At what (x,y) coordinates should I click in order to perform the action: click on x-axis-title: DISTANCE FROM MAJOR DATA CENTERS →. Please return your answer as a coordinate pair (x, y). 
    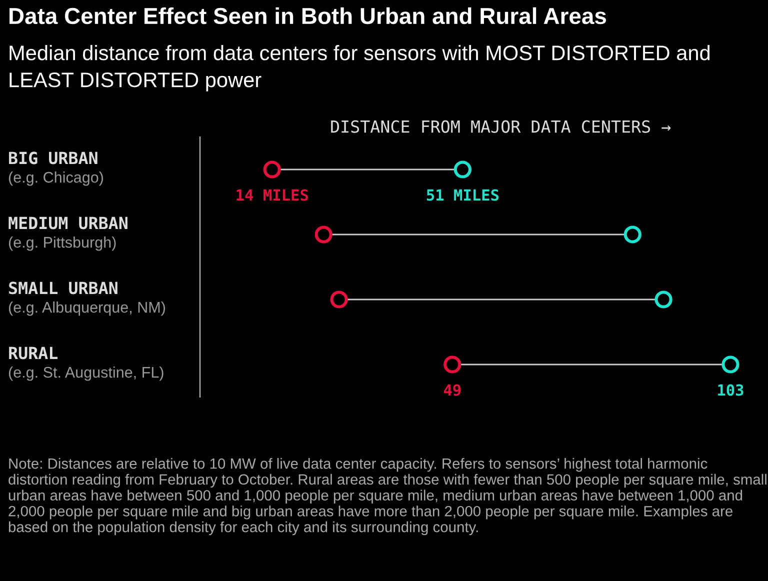
    Looking at the image, I should click on (501, 126).